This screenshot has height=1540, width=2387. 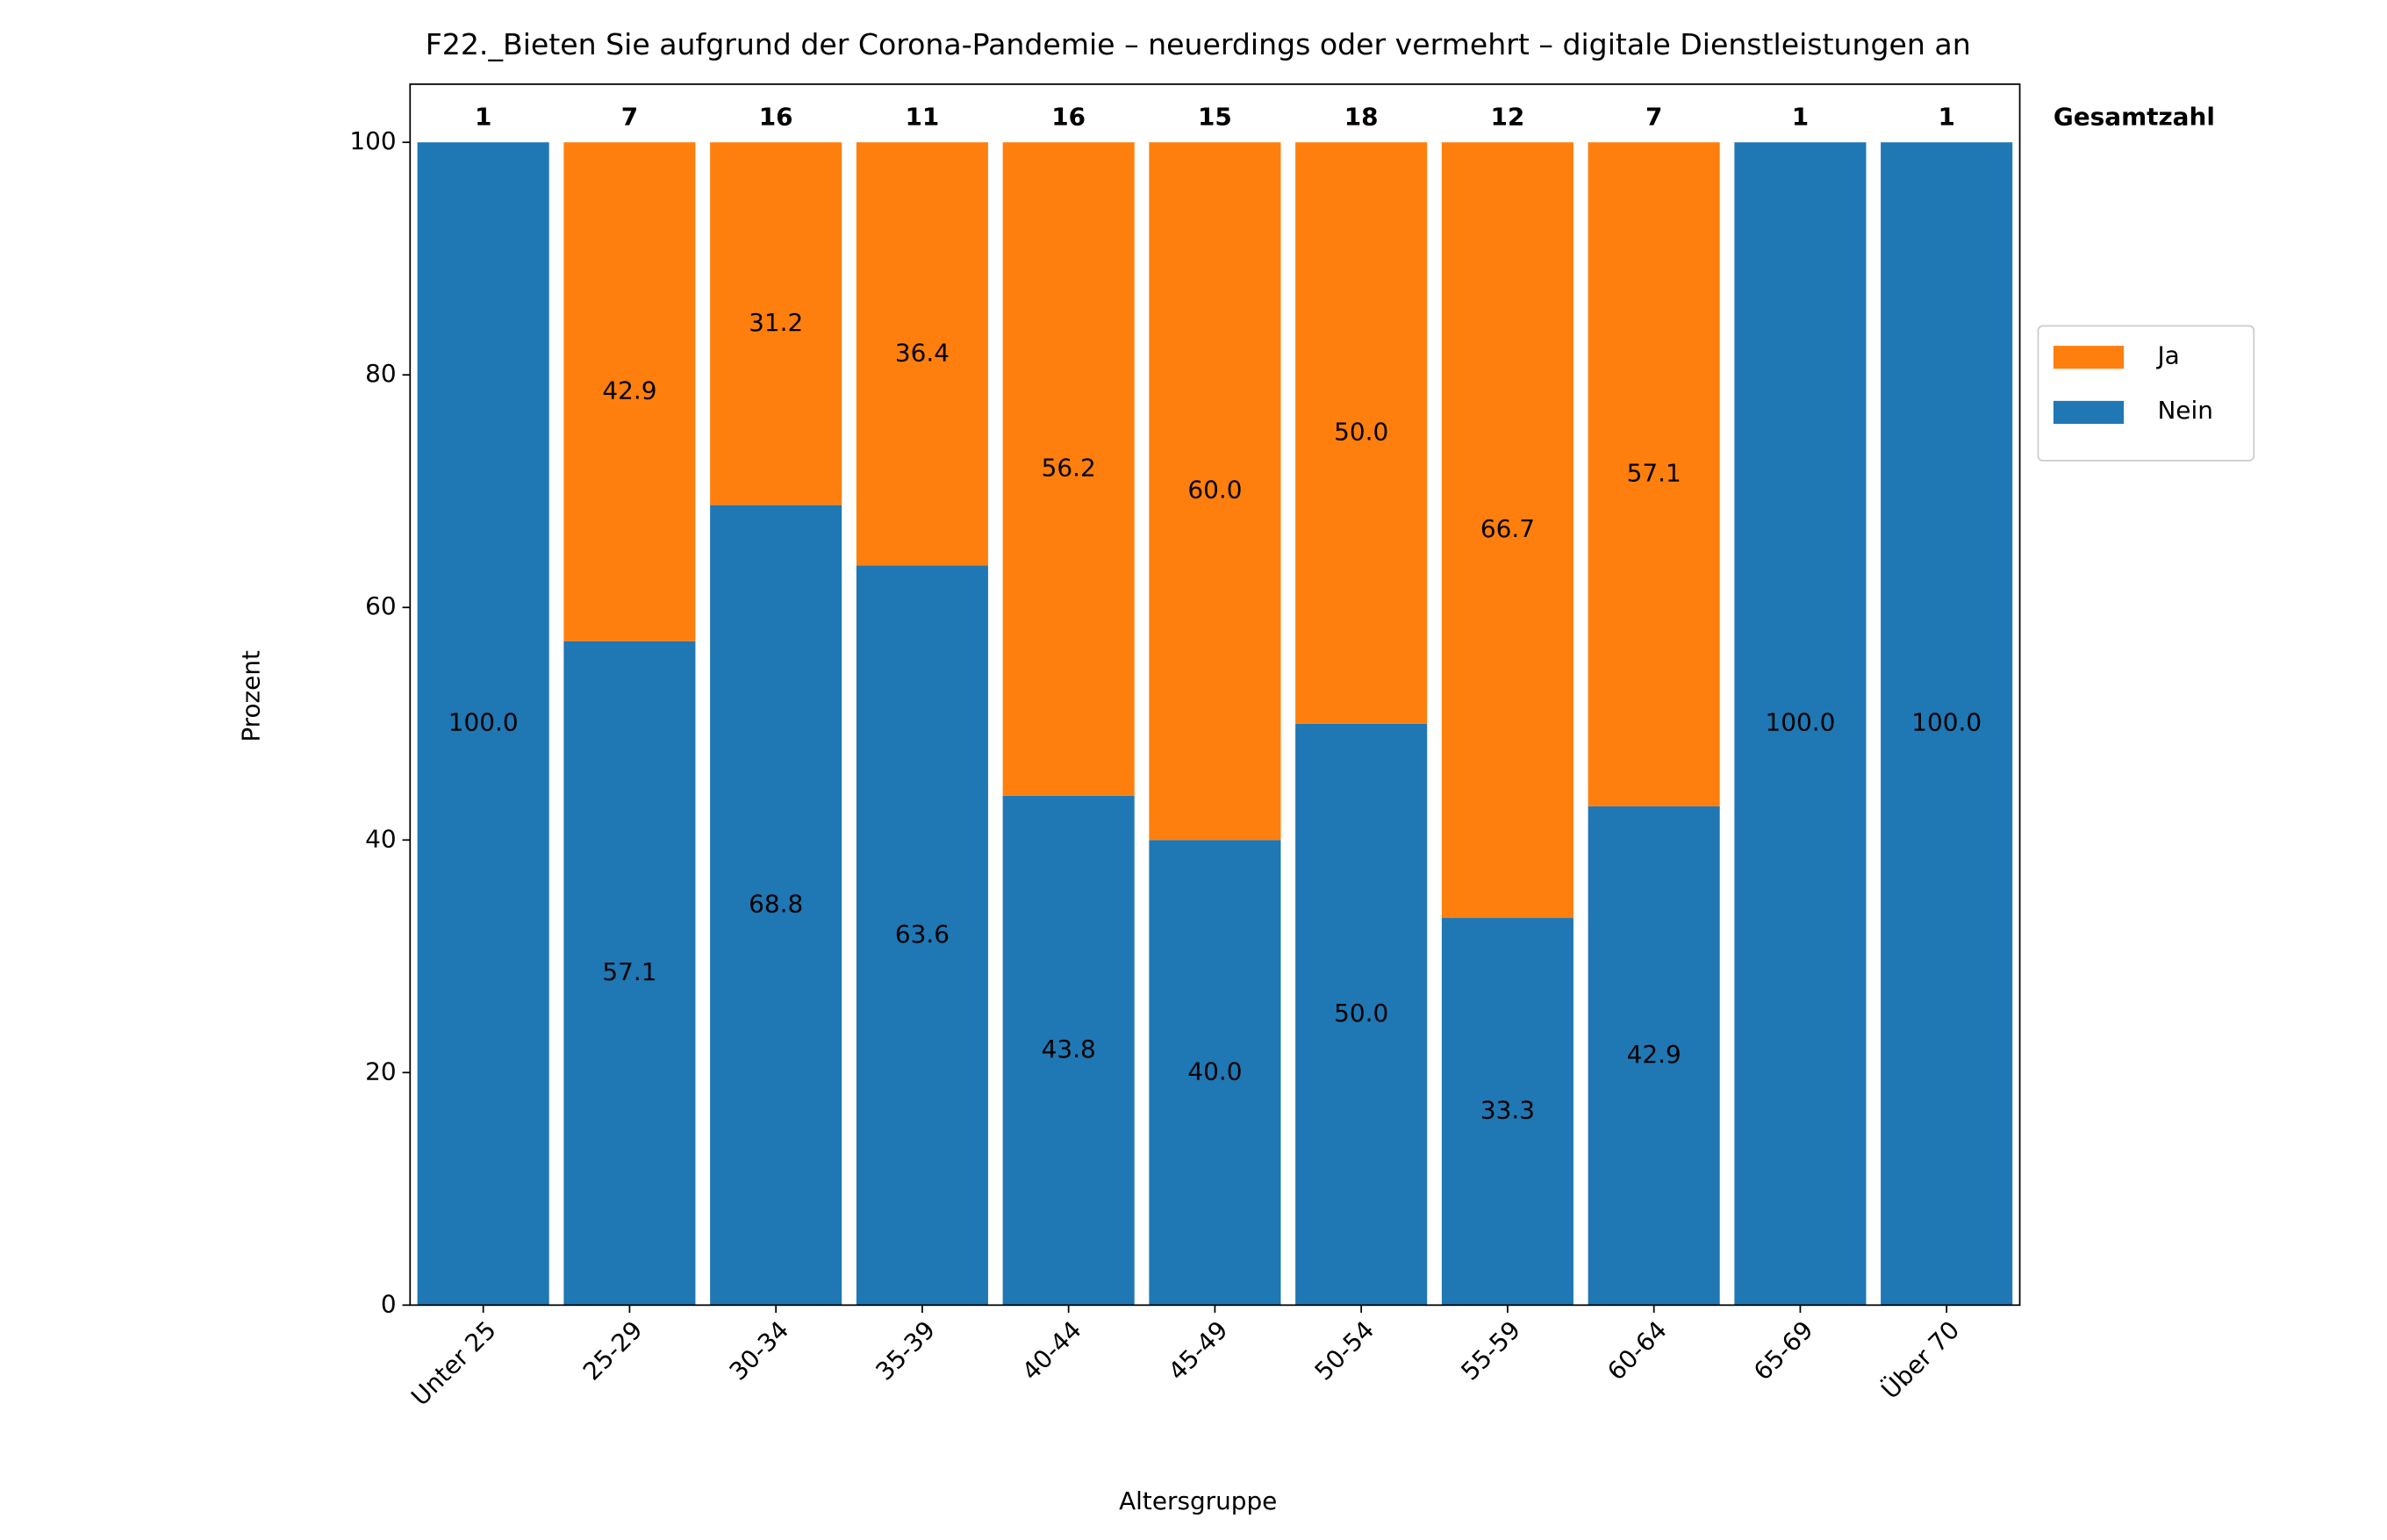 What do you see at coordinates (389, 1303) in the screenshot?
I see `y-tick-label: 0` at bounding box center [389, 1303].